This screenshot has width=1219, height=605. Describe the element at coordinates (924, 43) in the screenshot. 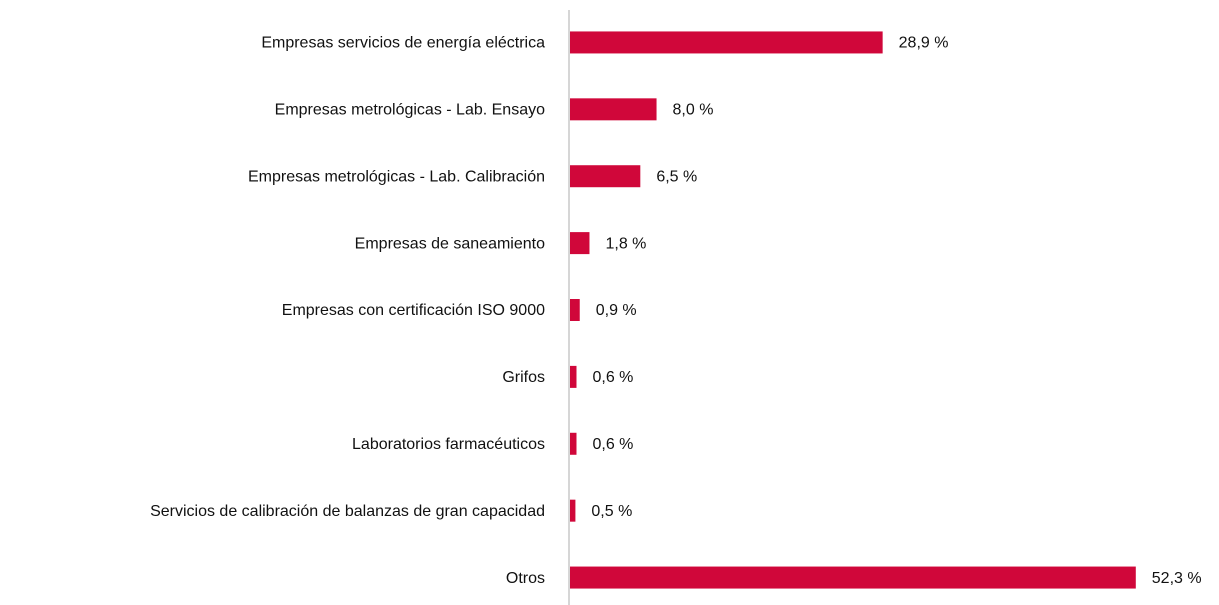

I see `value-label: 28,9 %` at that location.